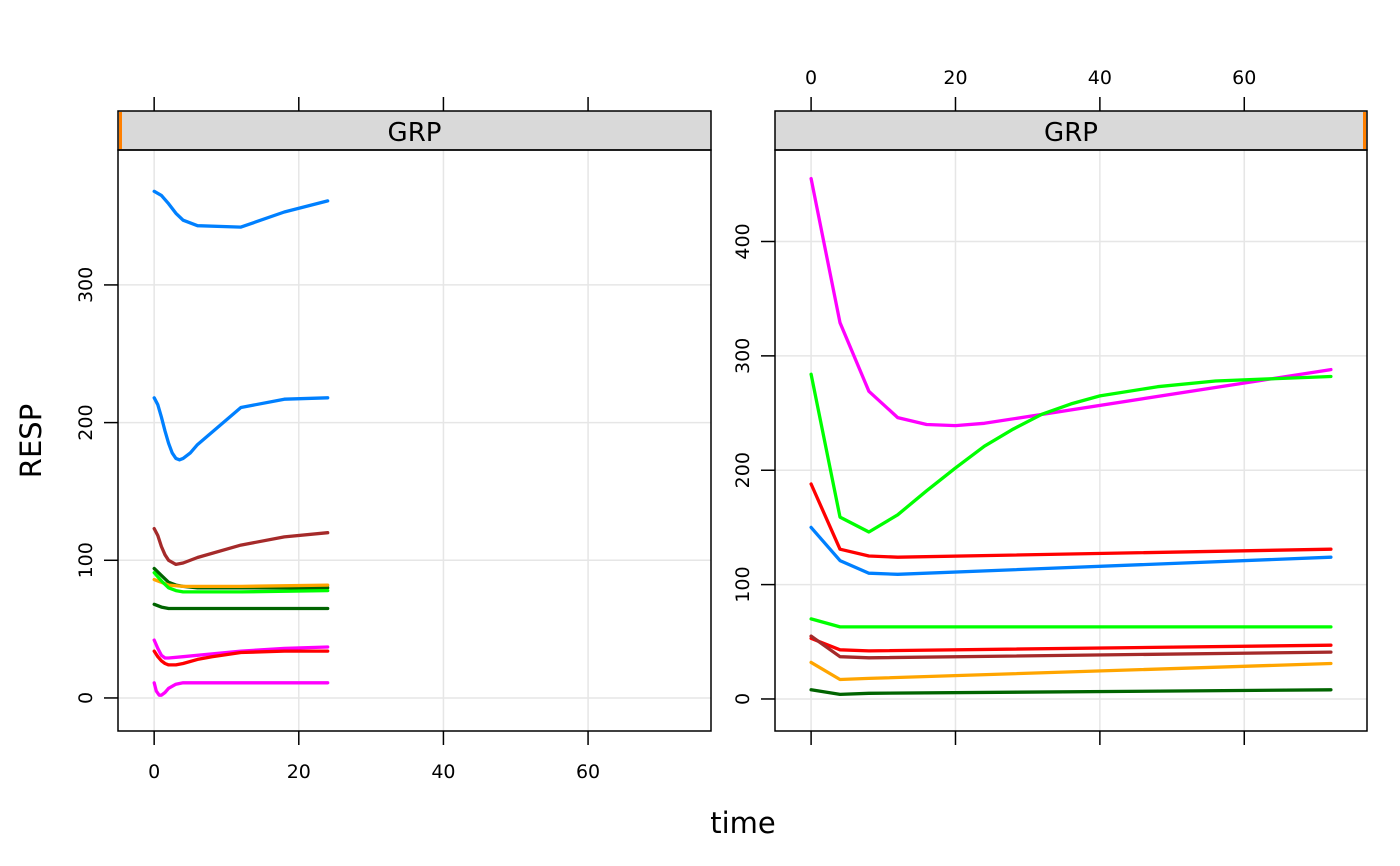  I want to click on y-axis: 0 100 200 300, so click(96, 485).